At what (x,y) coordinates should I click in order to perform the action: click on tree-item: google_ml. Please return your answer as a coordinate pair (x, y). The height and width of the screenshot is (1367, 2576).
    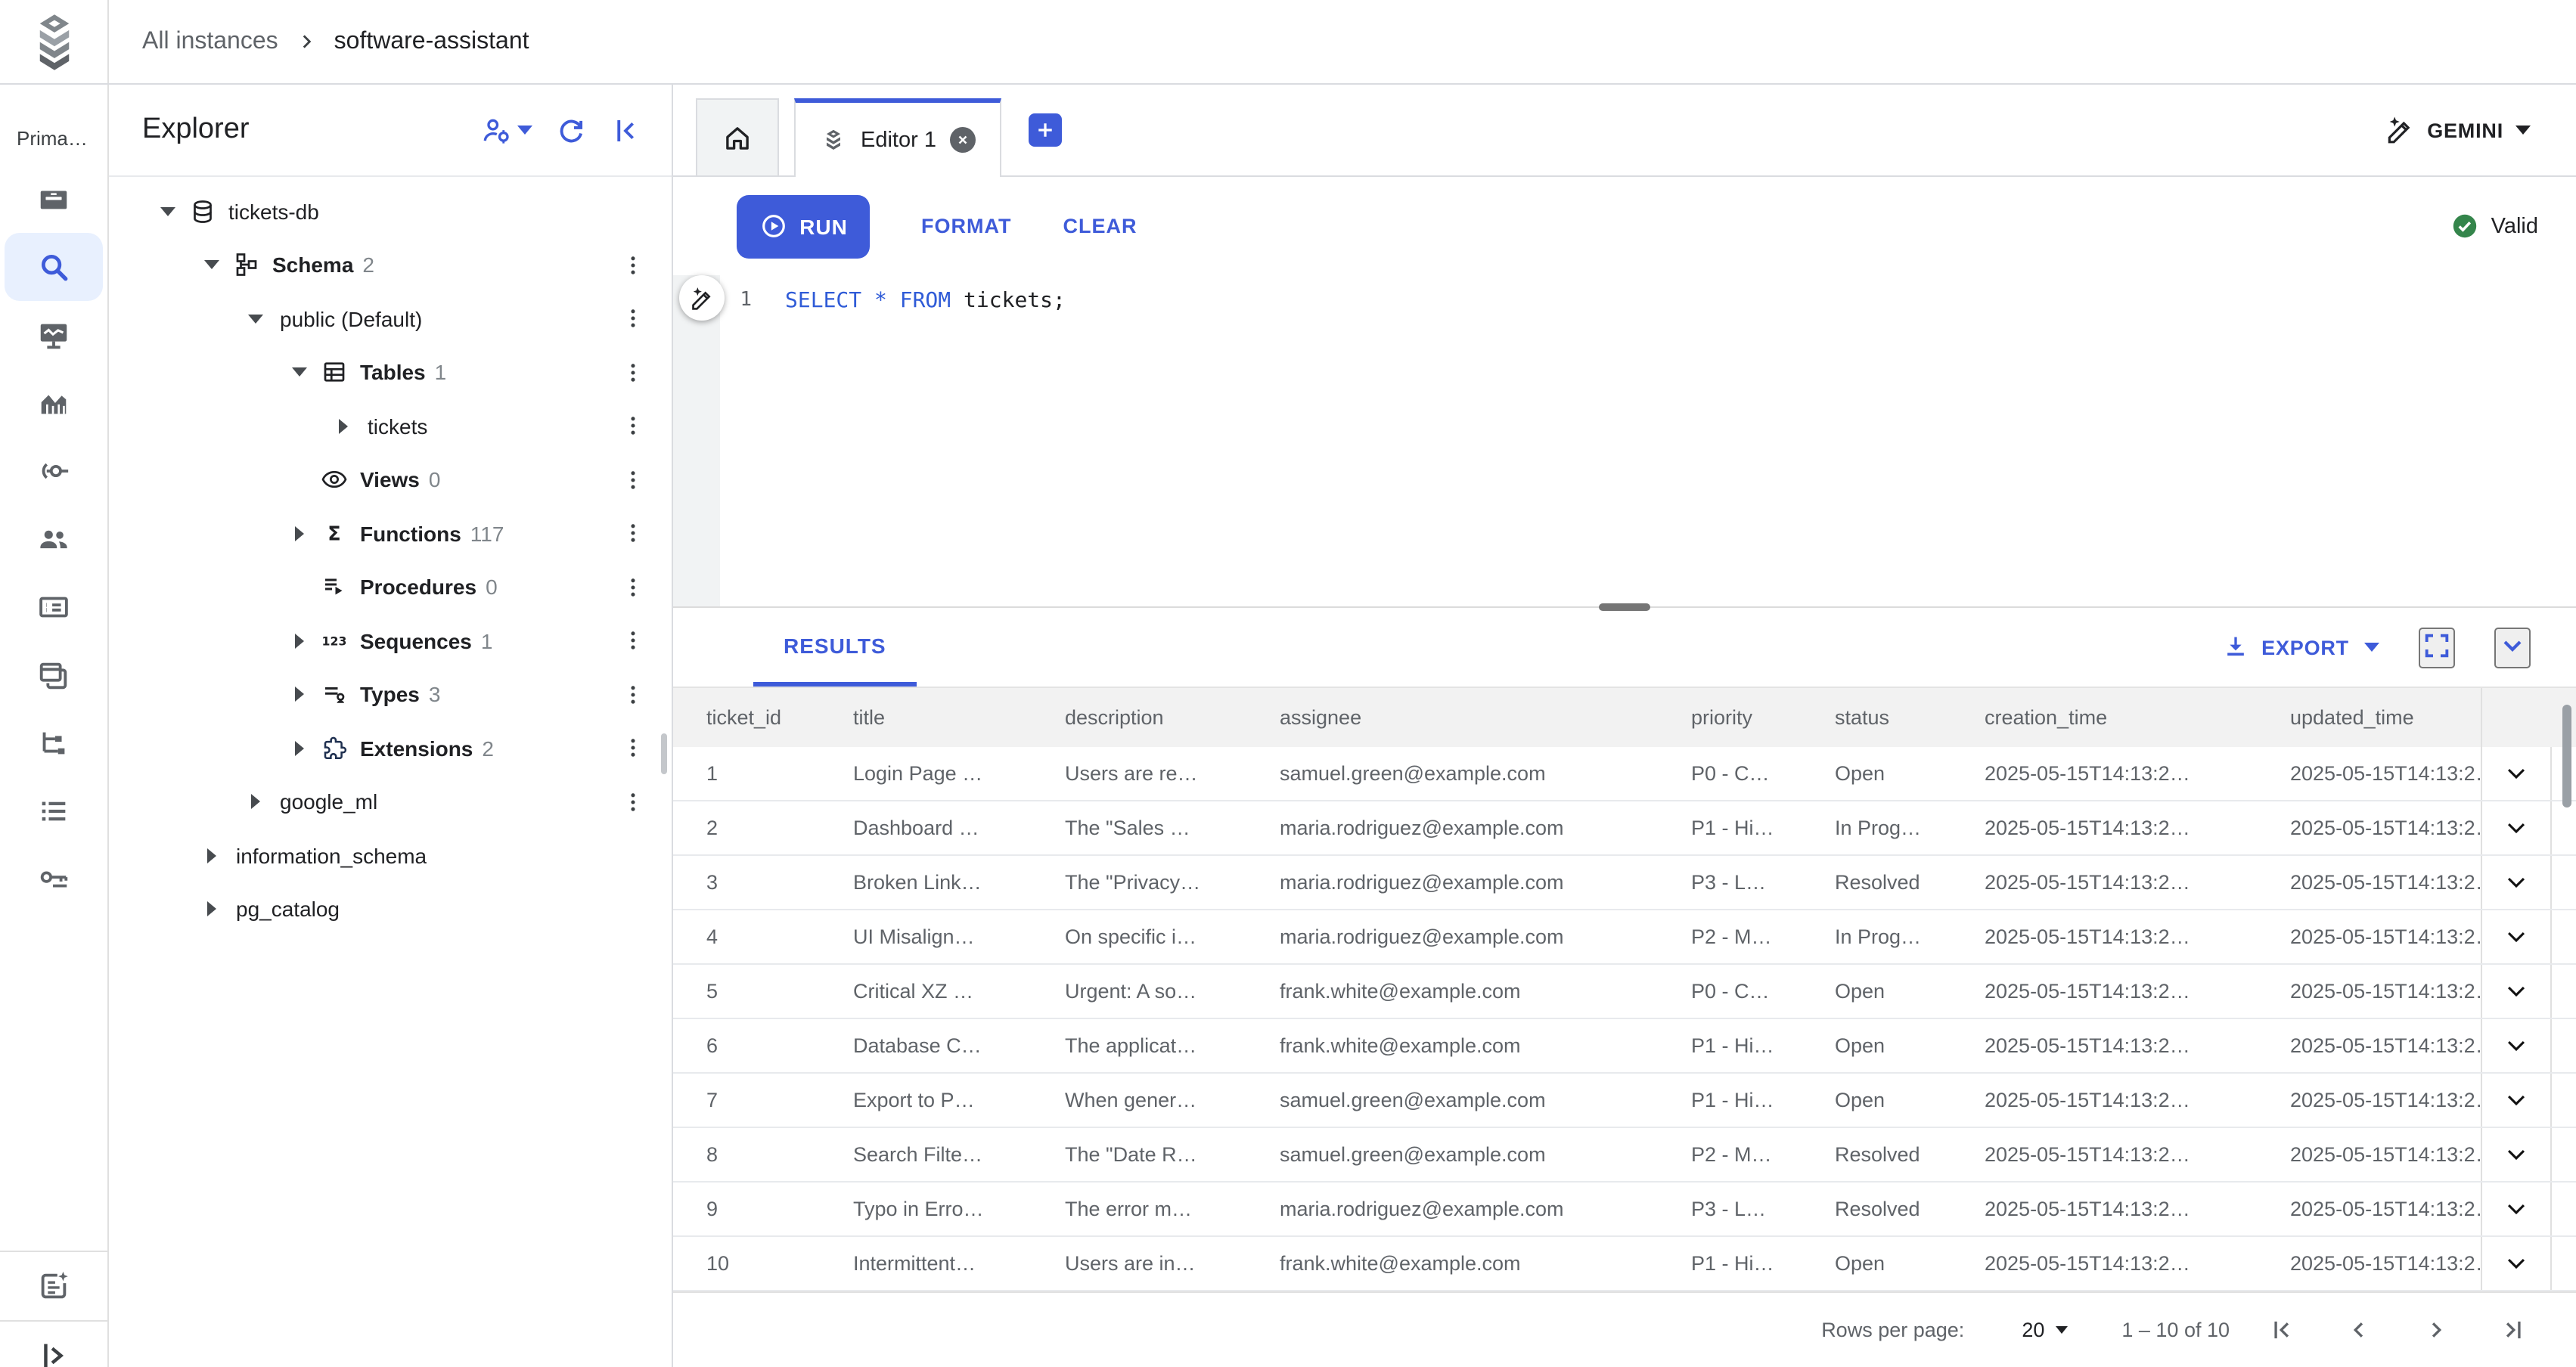
    Looking at the image, I should click on (390, 802).